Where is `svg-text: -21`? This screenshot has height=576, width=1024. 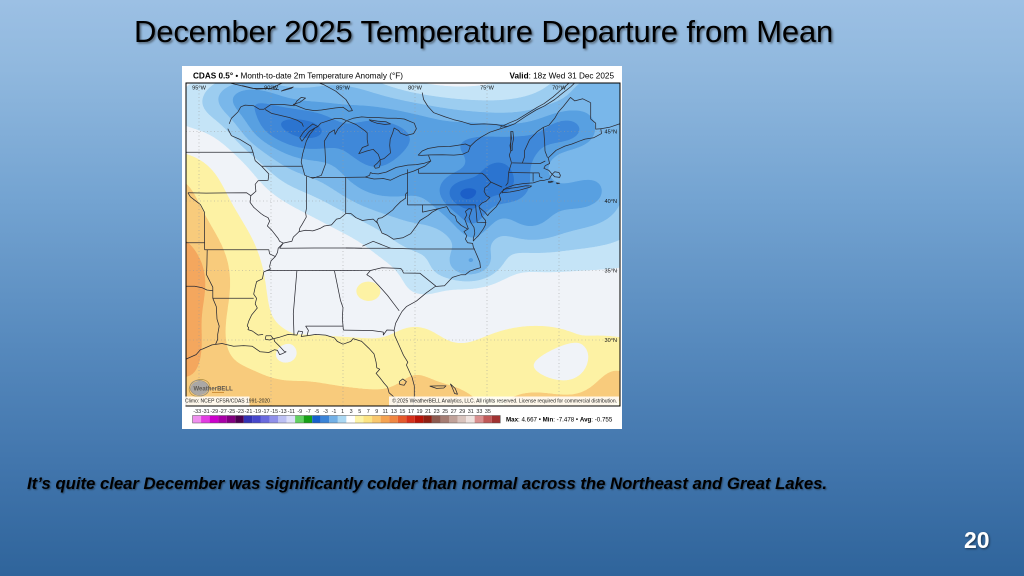 svg-text: -21 is located at coordinates (249, 412).